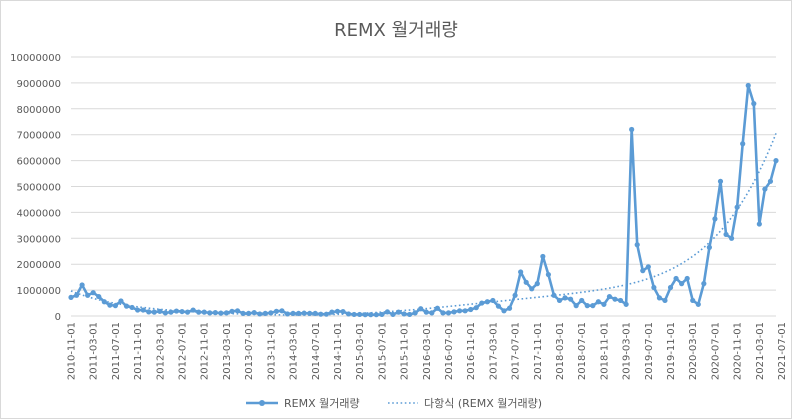 The image size is (792, 419). I want to click on x-tick-label: 2021-03-01, so click(760, 351).